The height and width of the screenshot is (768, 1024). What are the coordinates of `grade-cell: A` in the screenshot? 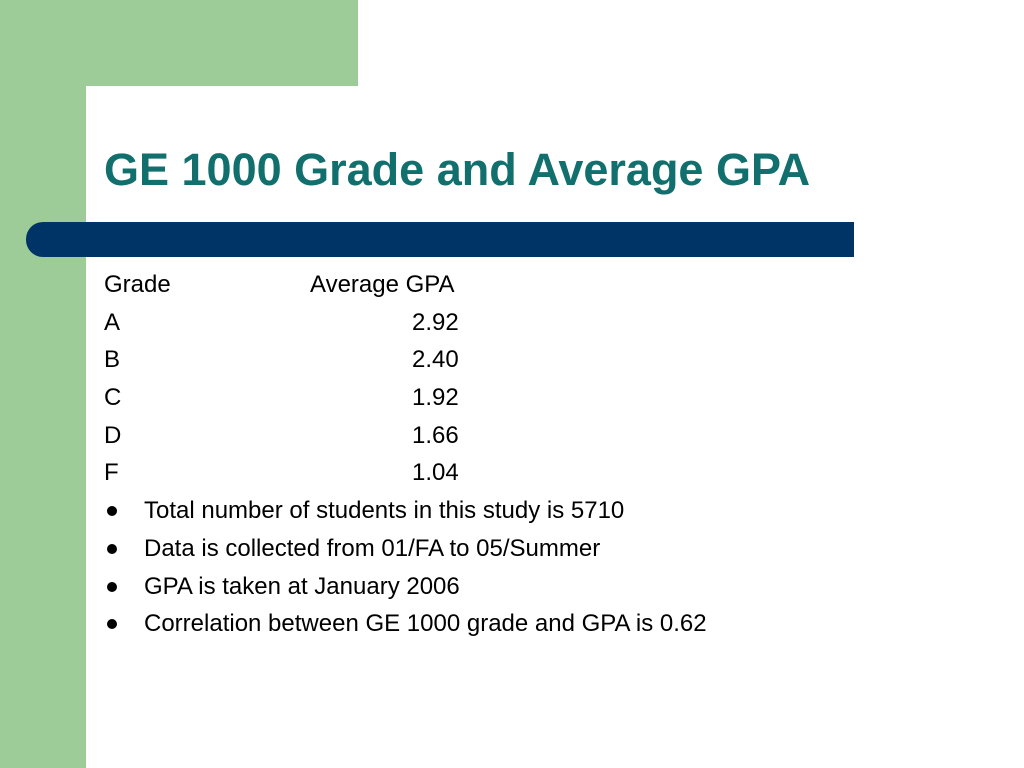 It's located at (112, 322).